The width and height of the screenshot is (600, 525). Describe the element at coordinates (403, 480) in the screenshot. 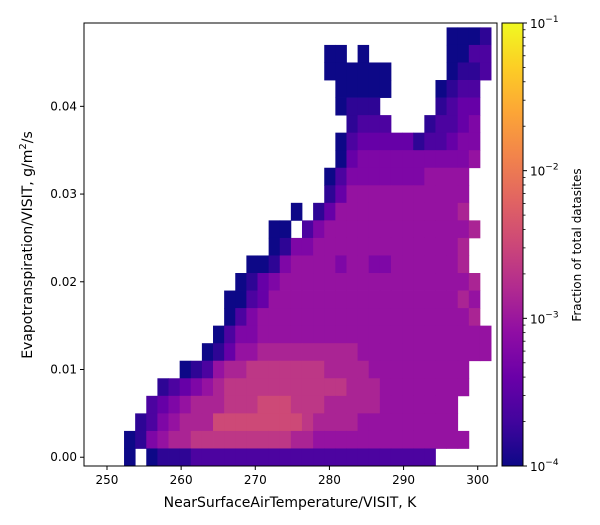

I see `x-tick-label: 290` at that location.